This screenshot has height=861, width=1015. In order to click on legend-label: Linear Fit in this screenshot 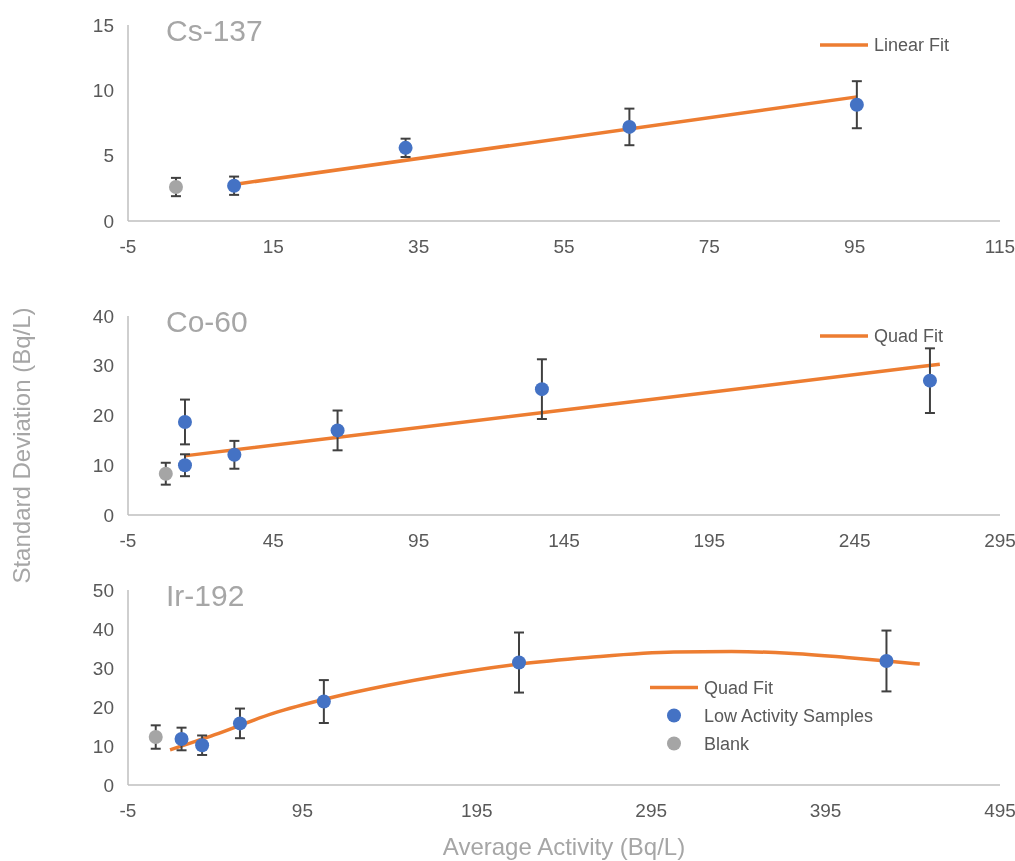, I will do `click(912, 45)`.